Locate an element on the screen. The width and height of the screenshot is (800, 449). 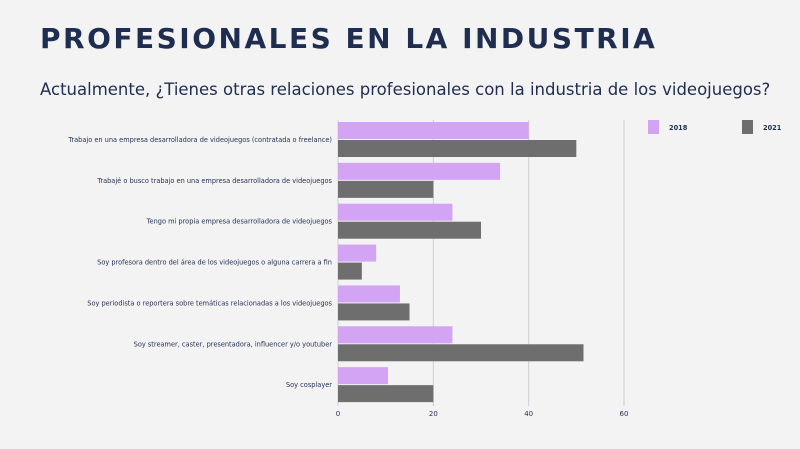
x-tick-label: 60 is located at coordinates (624, 414).